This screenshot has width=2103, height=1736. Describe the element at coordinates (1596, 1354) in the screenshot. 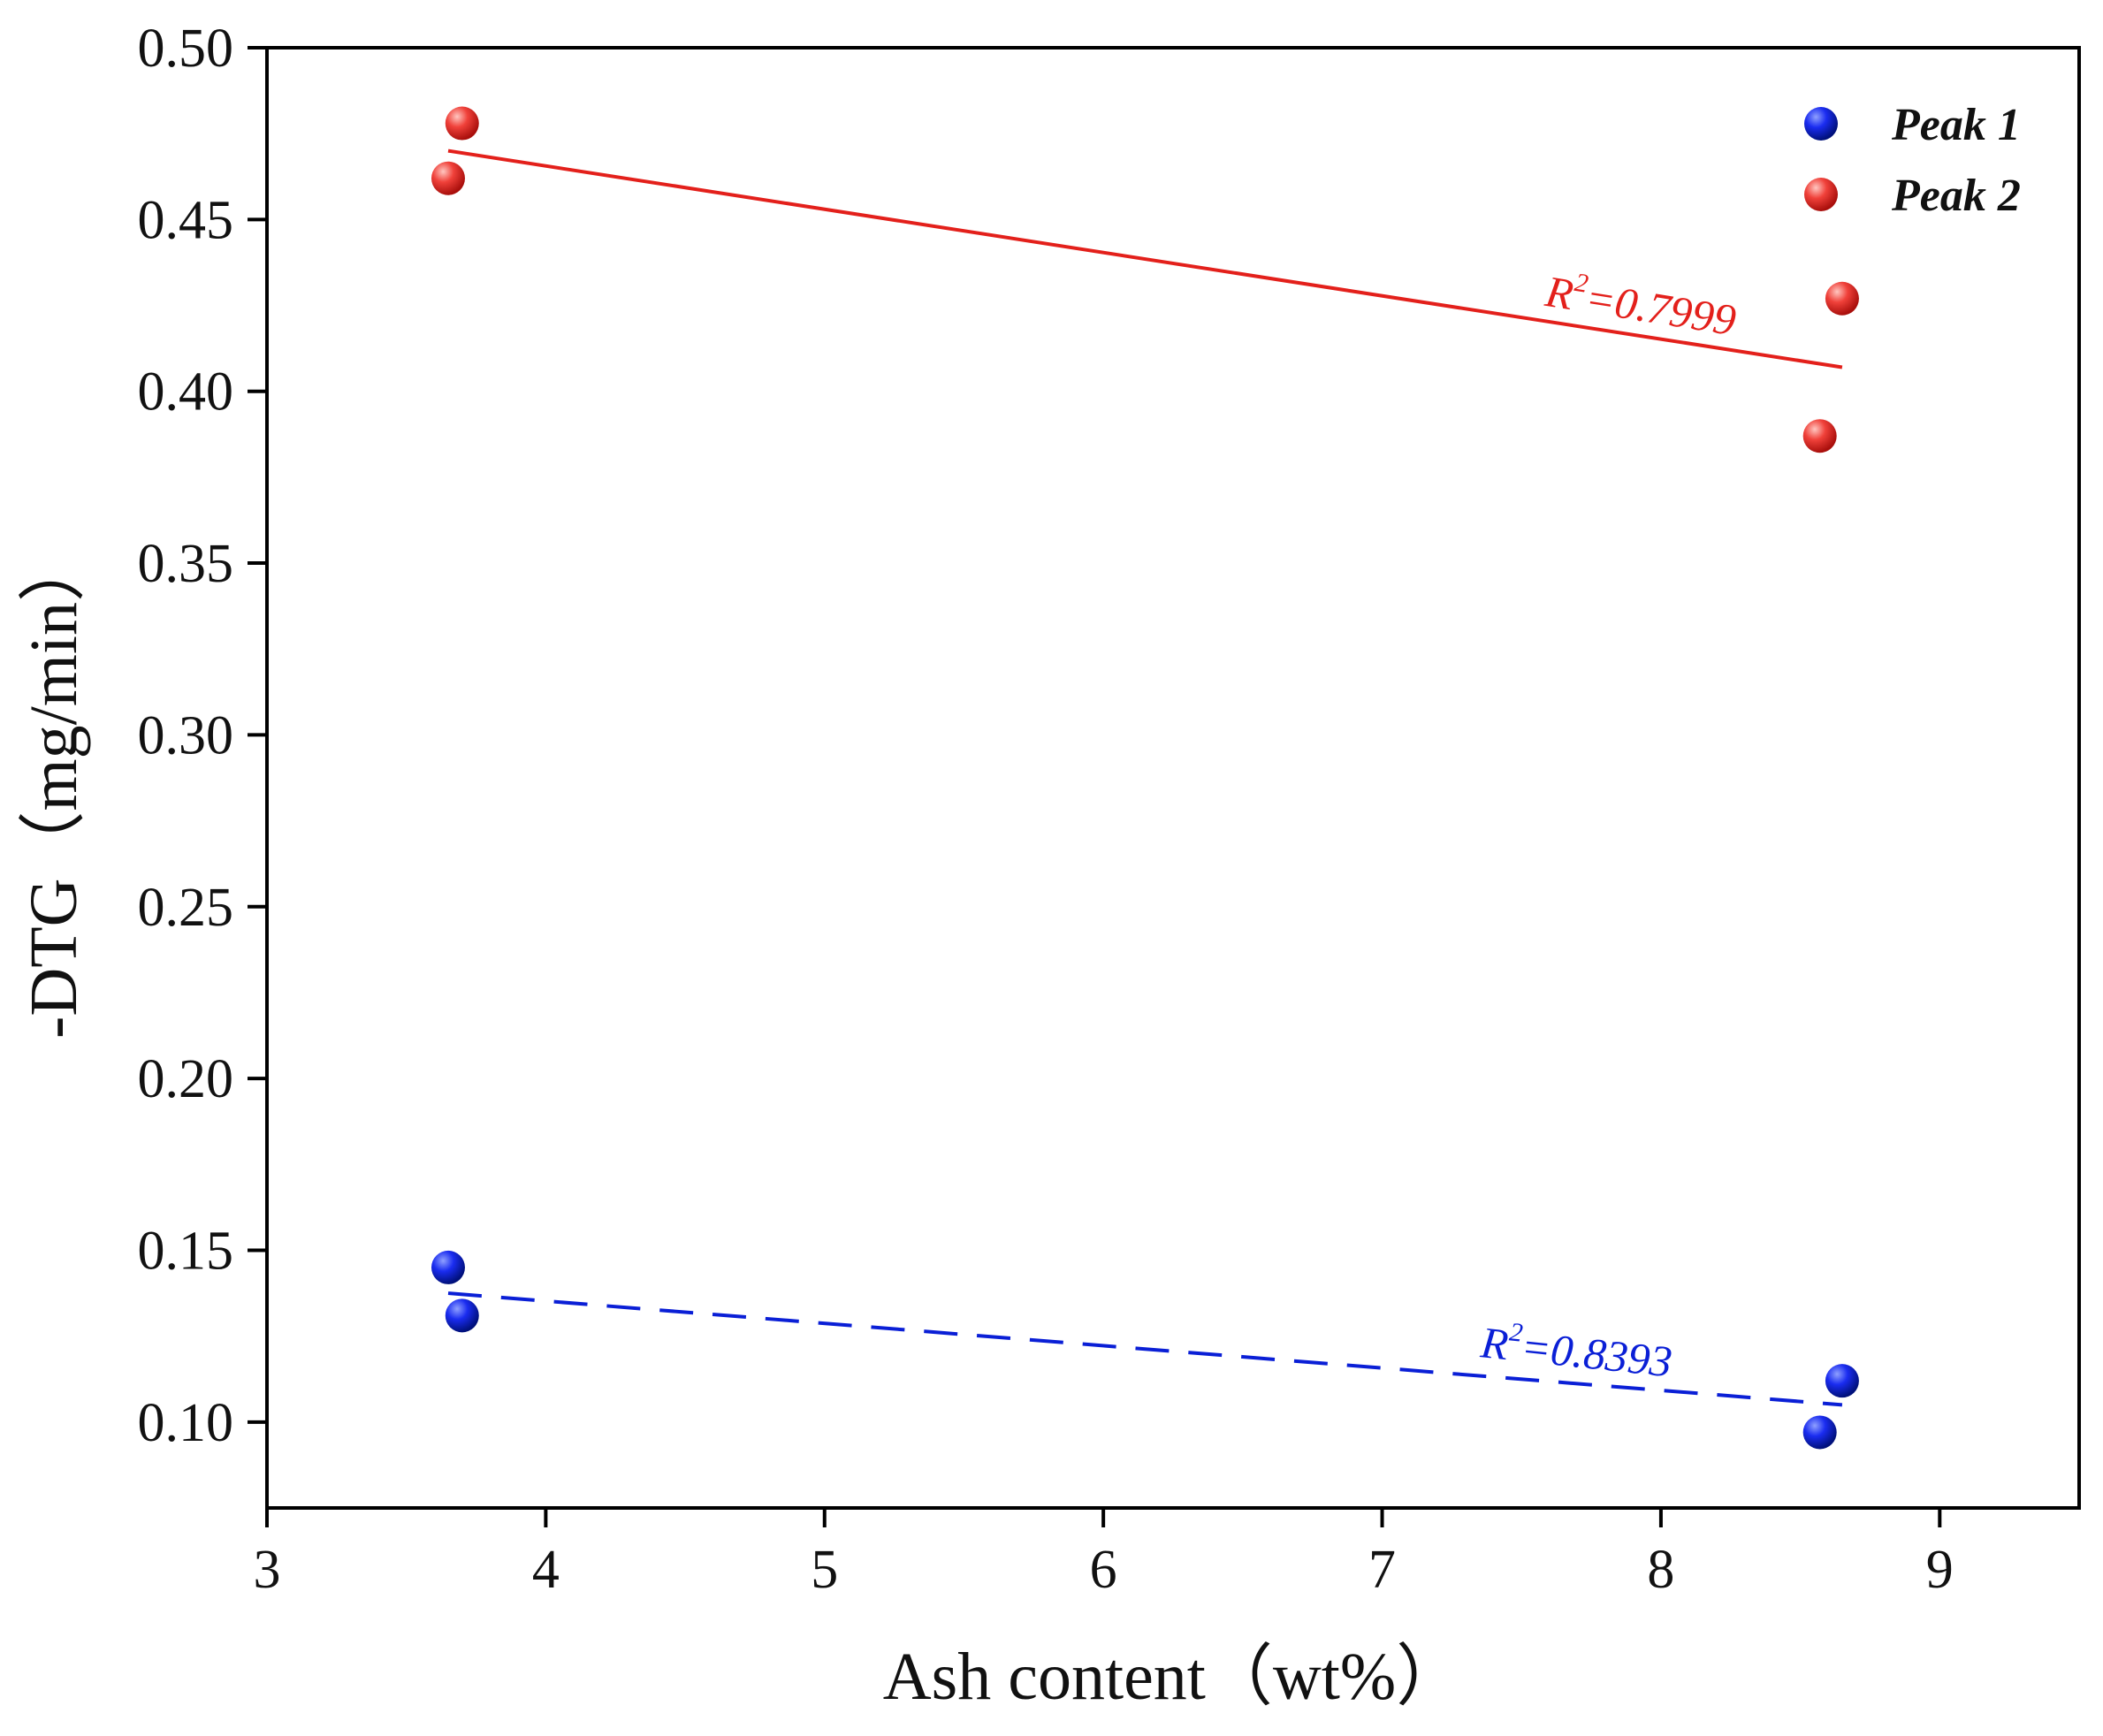

I see `r2-value: =0.8393` at that location.